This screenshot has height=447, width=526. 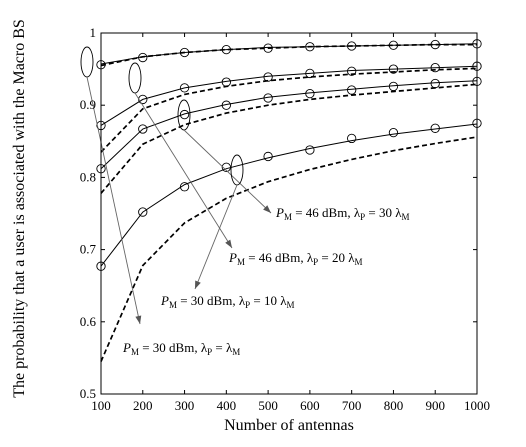 What do you see at coordinates (143, 405) in the screenshot?
I see `x-tick-label: 200` at bounding box center [143, 405].